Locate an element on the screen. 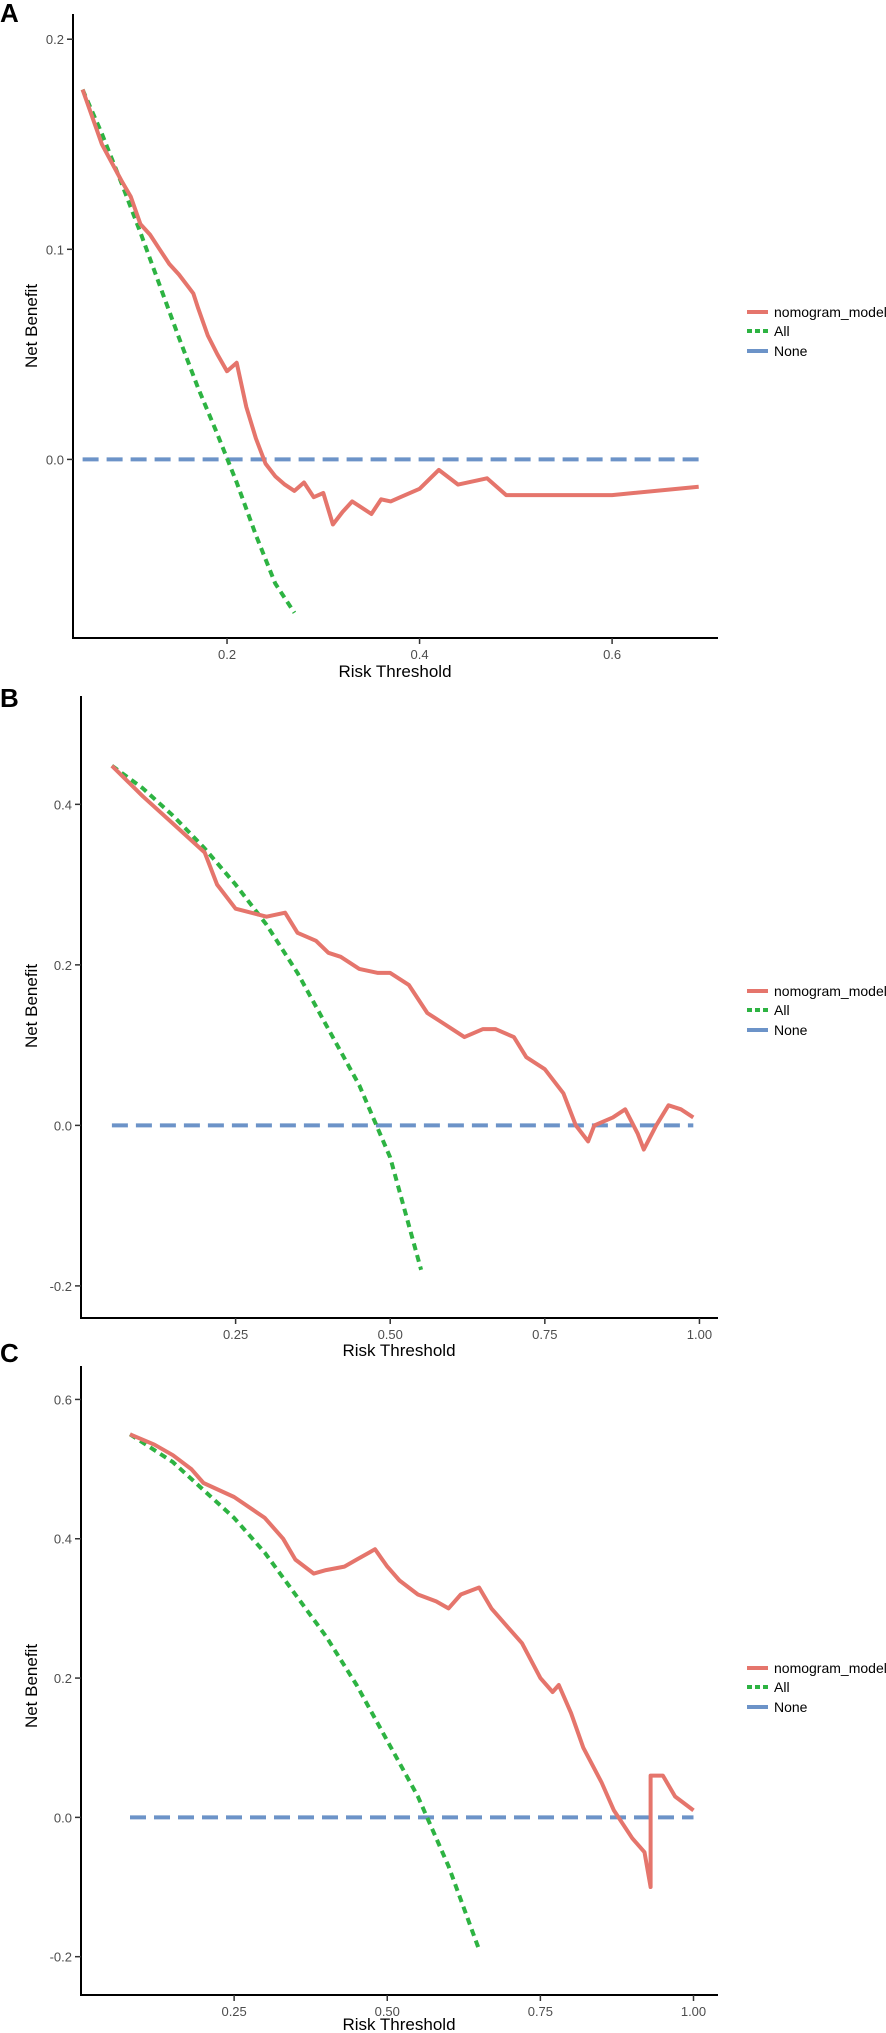 The image size is (886, 2033). y-ticks: 0.0 0.1 0.2 is located at coordinates (59, 249).